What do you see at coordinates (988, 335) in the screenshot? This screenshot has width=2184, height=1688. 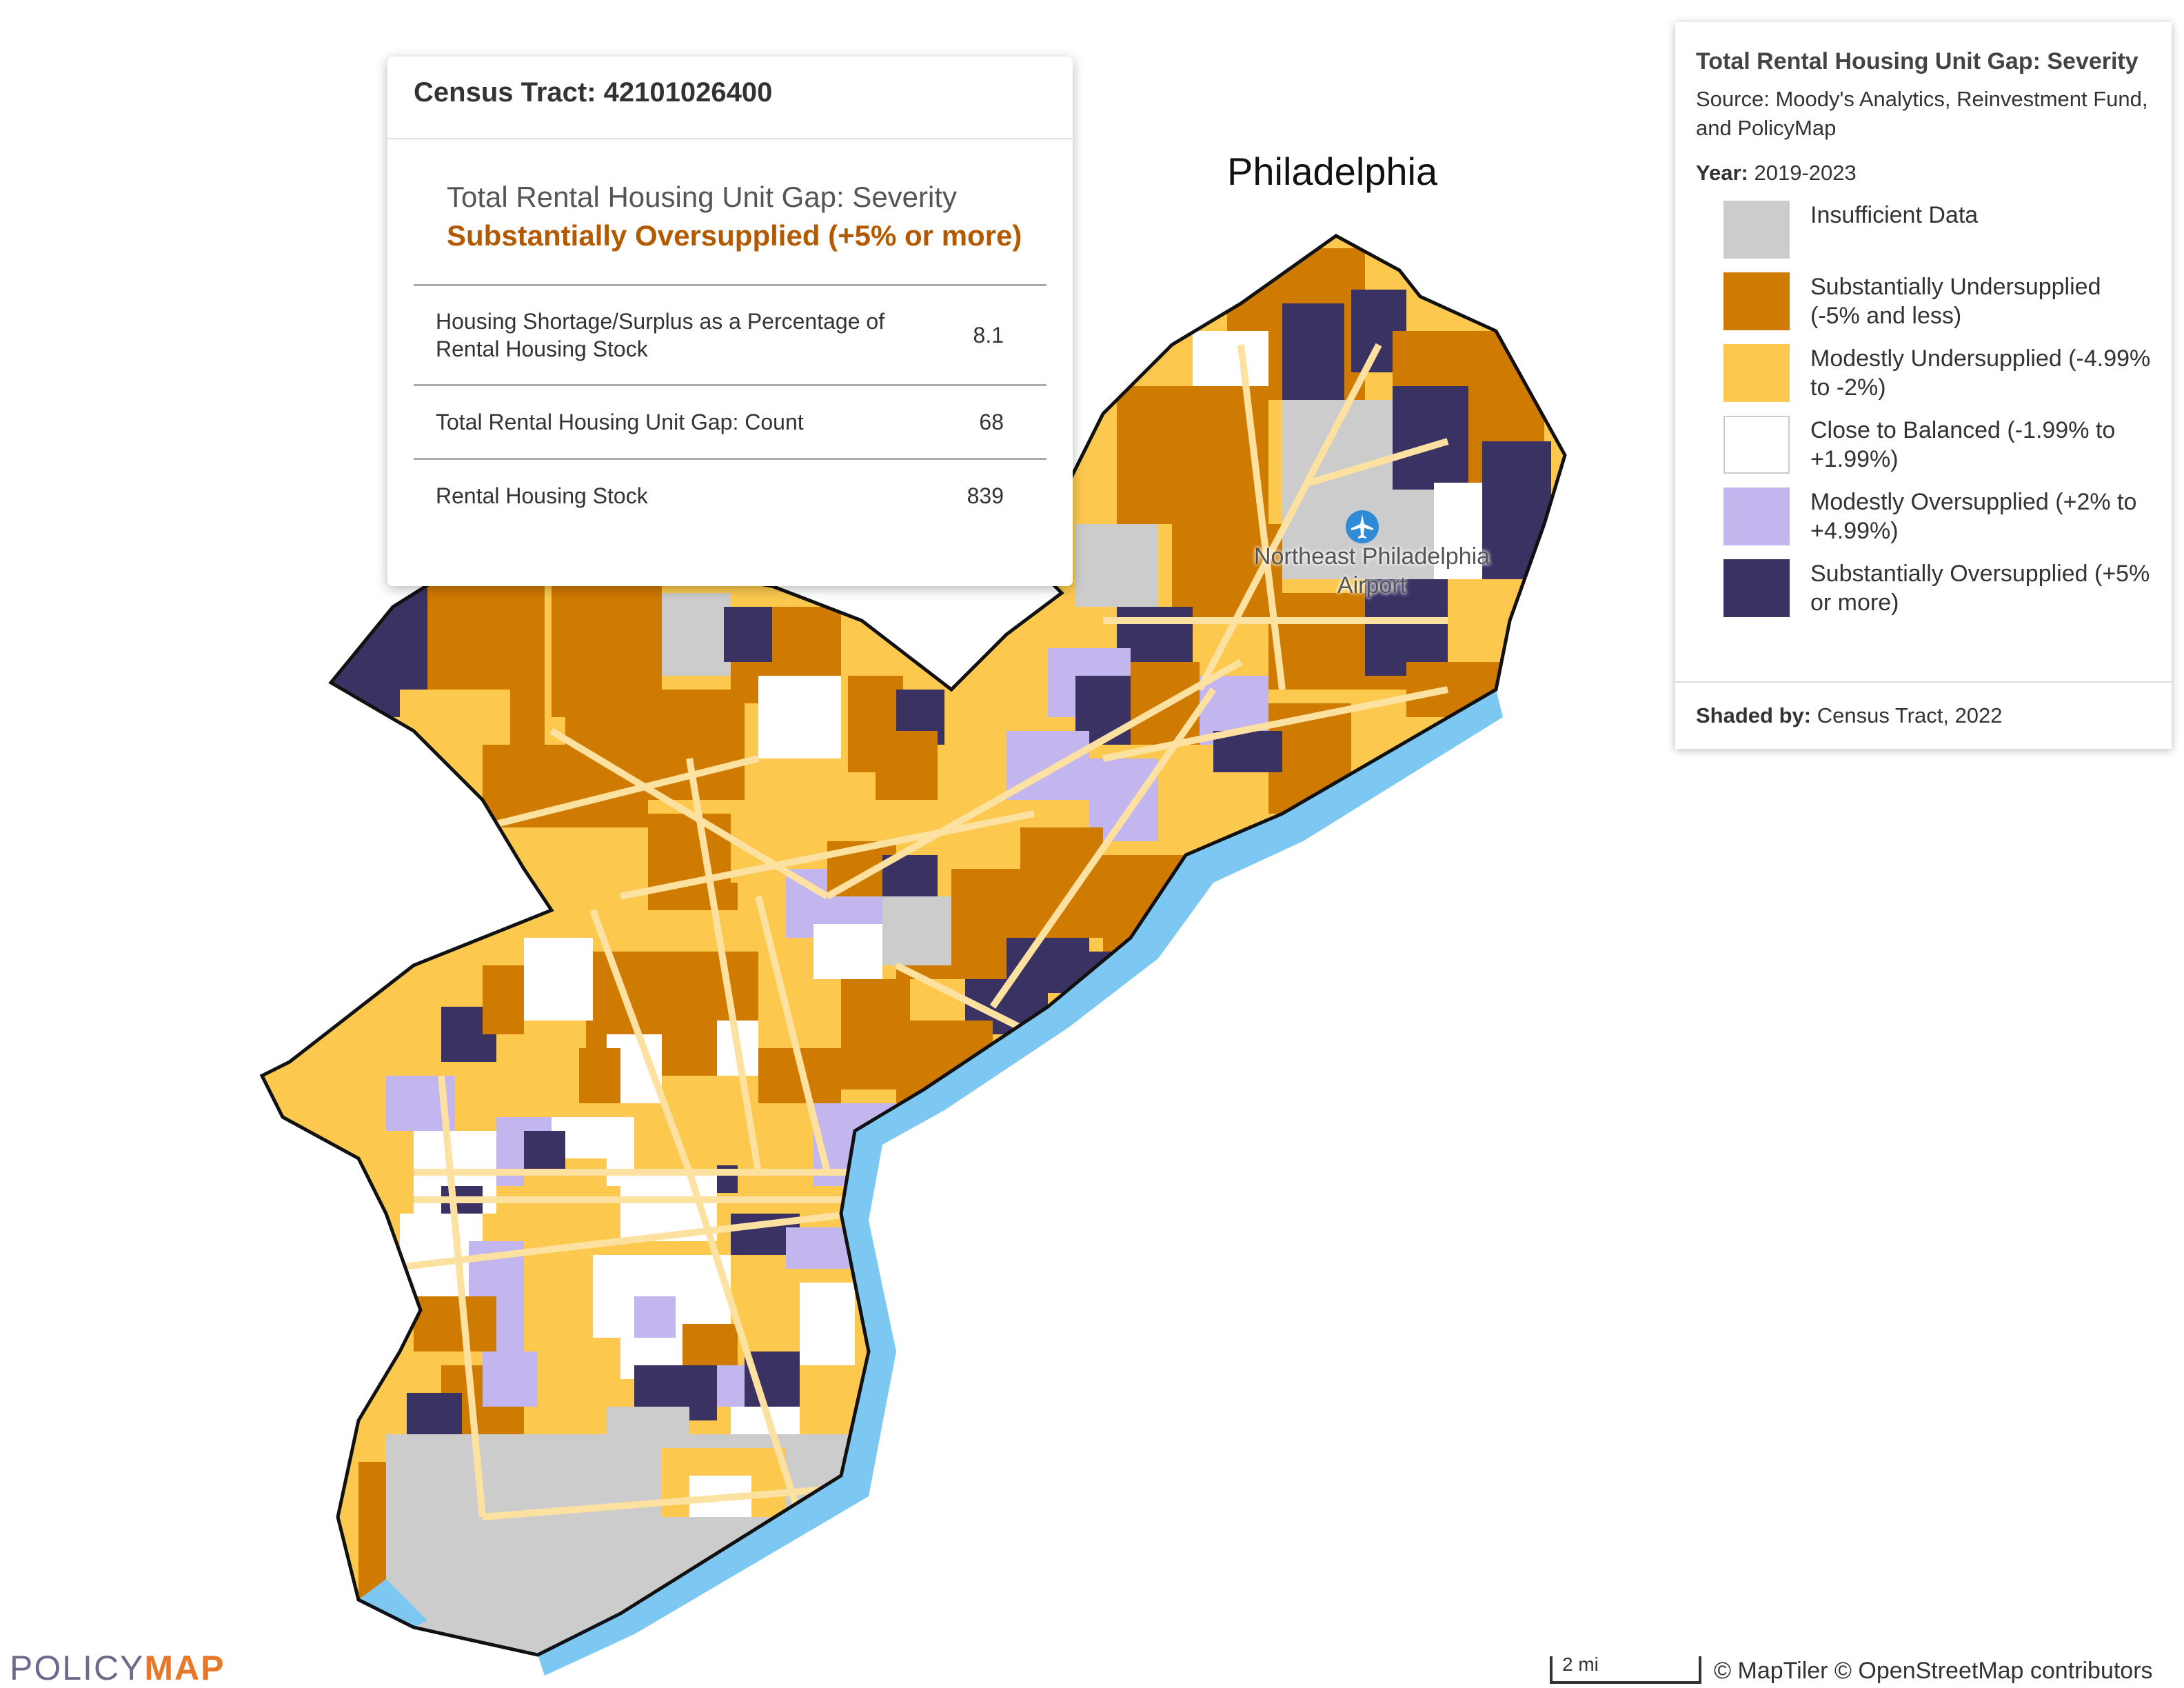 I see `popup-row-value: 8.1` at bounding box center [988, 335].